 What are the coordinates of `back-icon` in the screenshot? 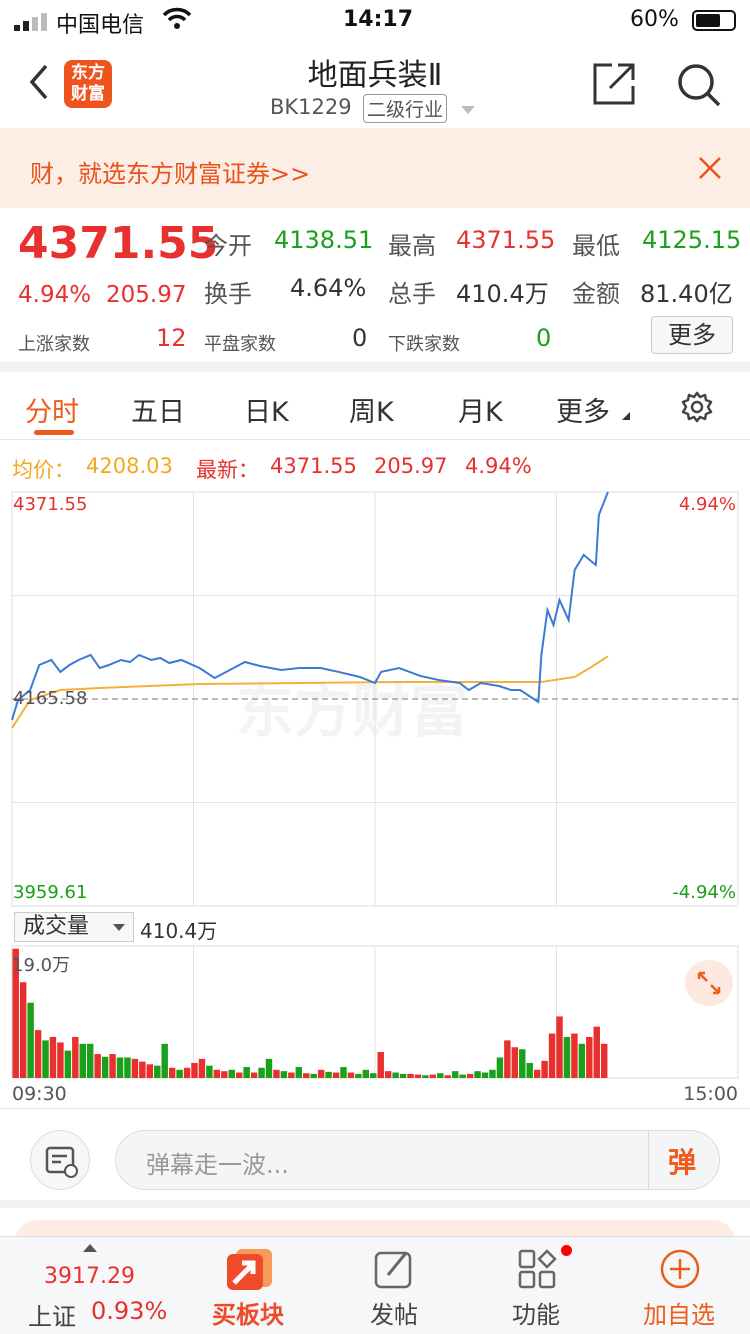 It's located at (39, 84).